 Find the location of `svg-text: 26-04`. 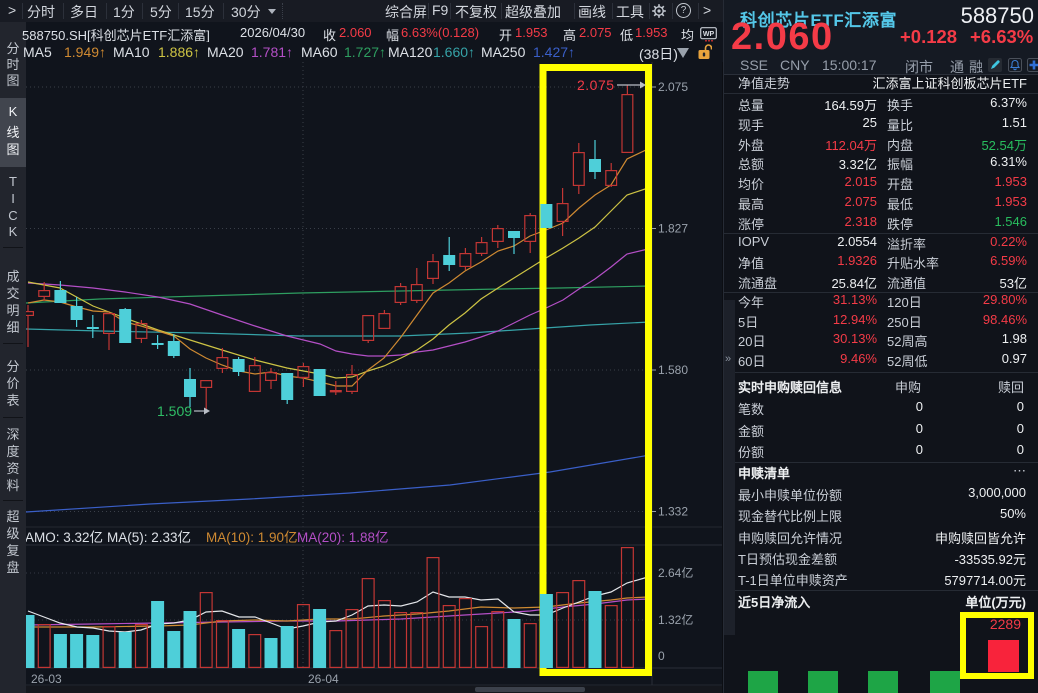

svg-text: 26-04 is located at coordinates (323, 679).